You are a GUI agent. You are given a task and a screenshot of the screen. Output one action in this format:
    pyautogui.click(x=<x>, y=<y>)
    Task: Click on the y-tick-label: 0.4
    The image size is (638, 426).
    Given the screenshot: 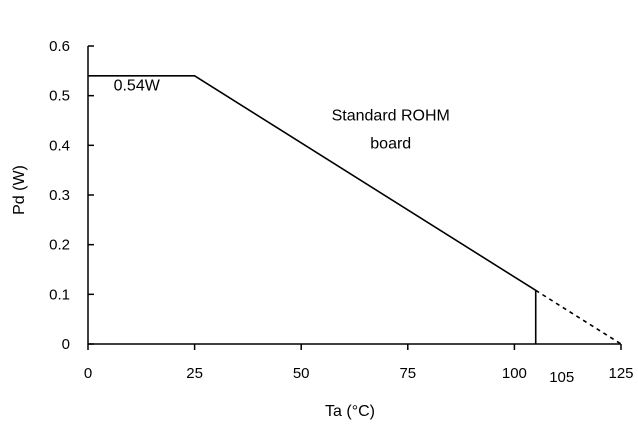 What is the action you would take?
    pyautogui.click(x=59, y=145)
    